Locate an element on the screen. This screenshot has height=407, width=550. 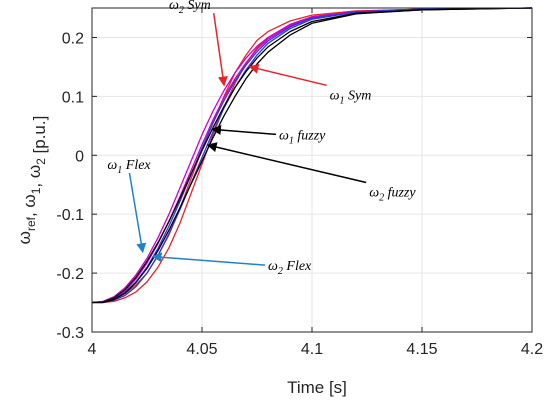
x-tick-label: 4.05 is located at coordinates (201, 349).